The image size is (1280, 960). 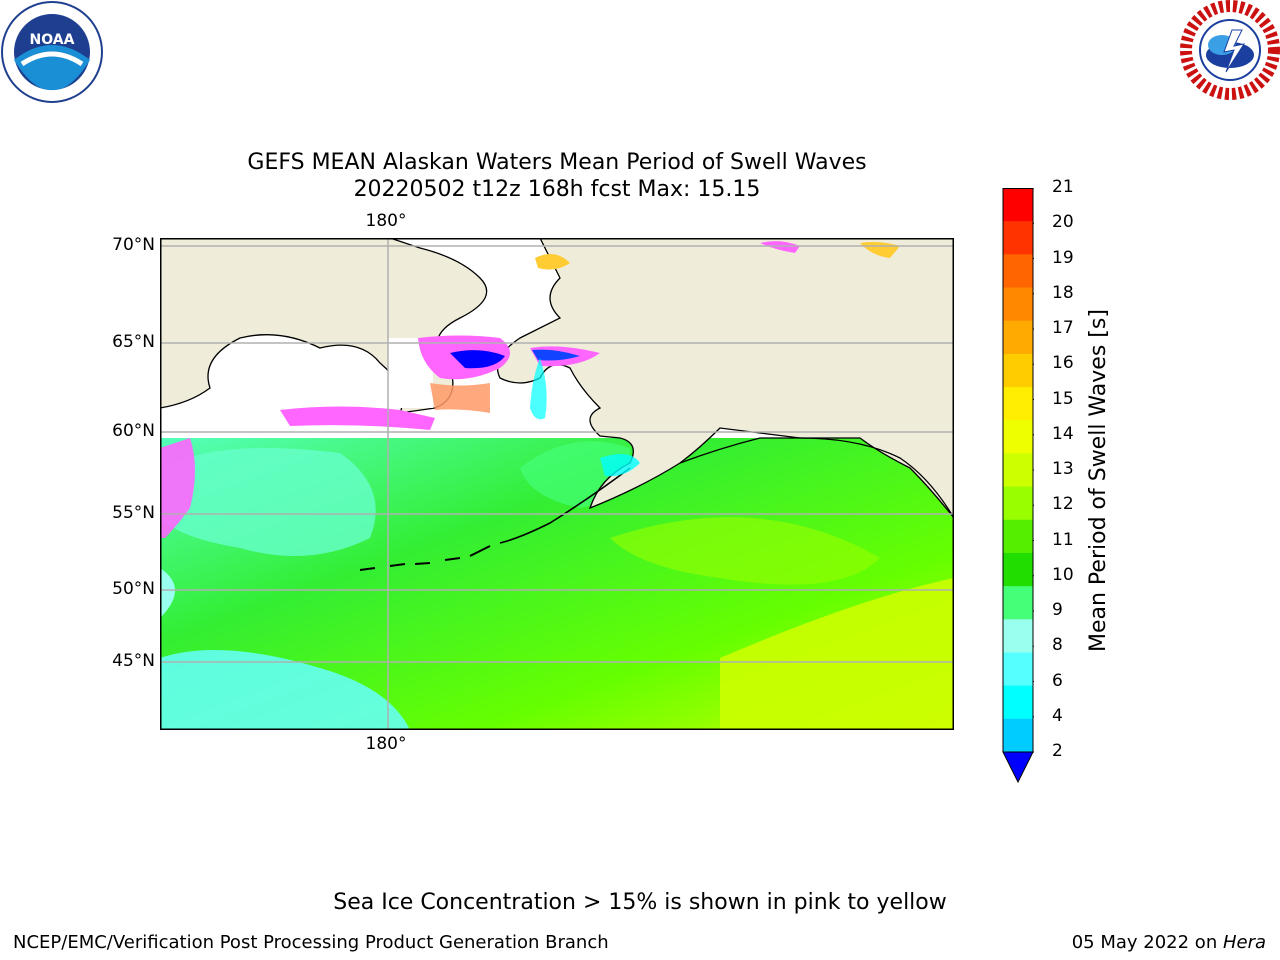 I want to click on colorbar-tick-label: 4, so click(x=1057, y=715).